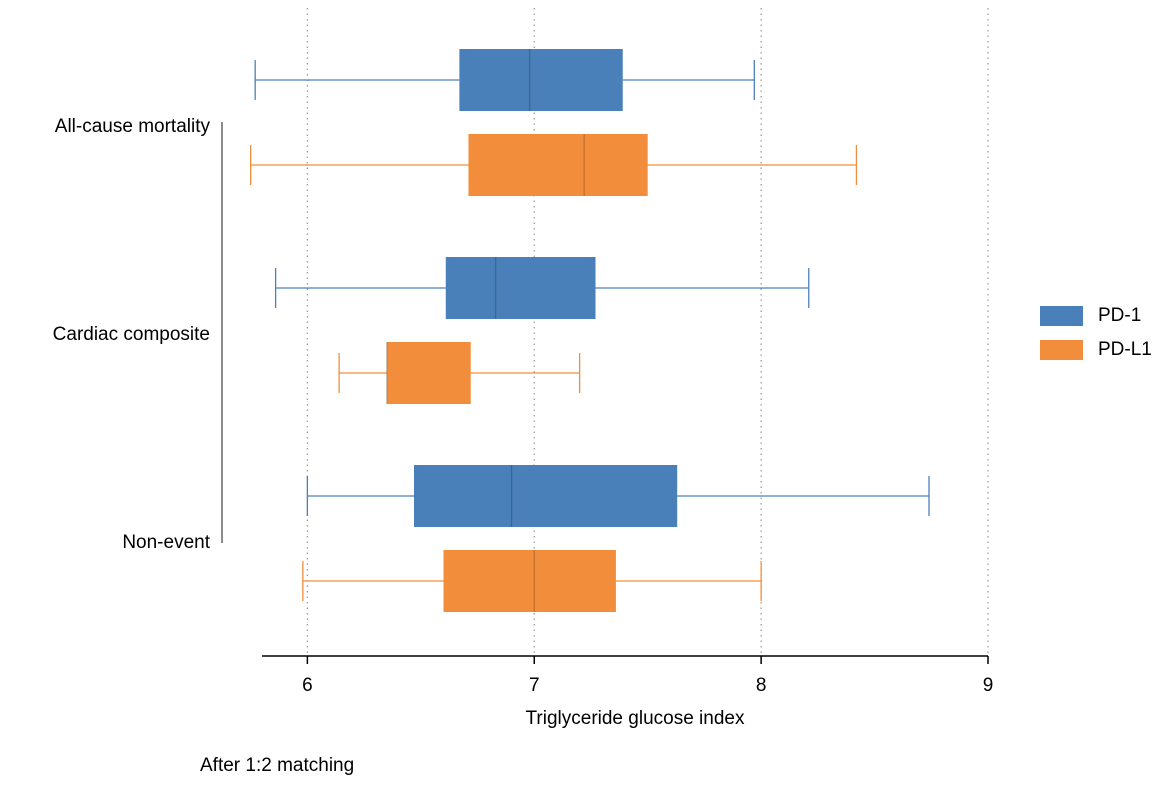 Image resolution: width=1171 pixels, height=787 pixels. I want to click on legend-label: PD-1, so click(1119, 315).